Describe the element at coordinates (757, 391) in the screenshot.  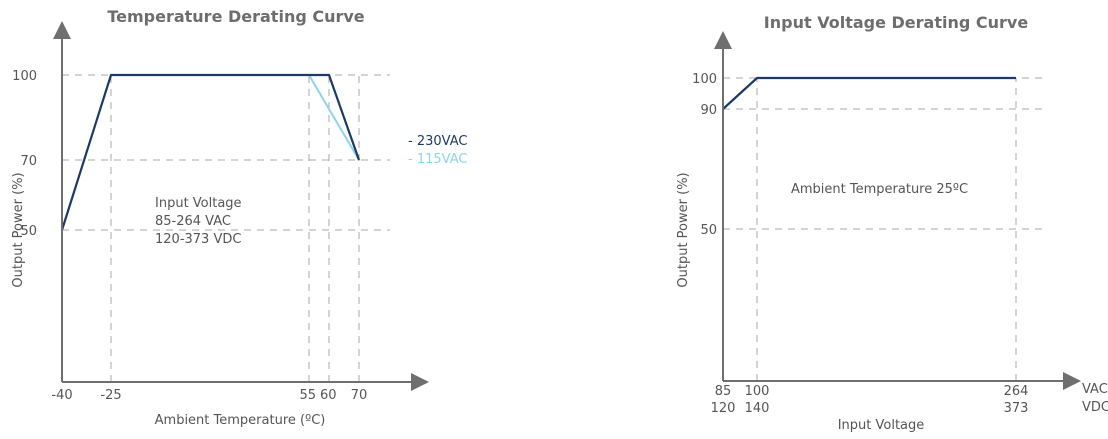
I see `voltage-xtick-100: 100` at that location.